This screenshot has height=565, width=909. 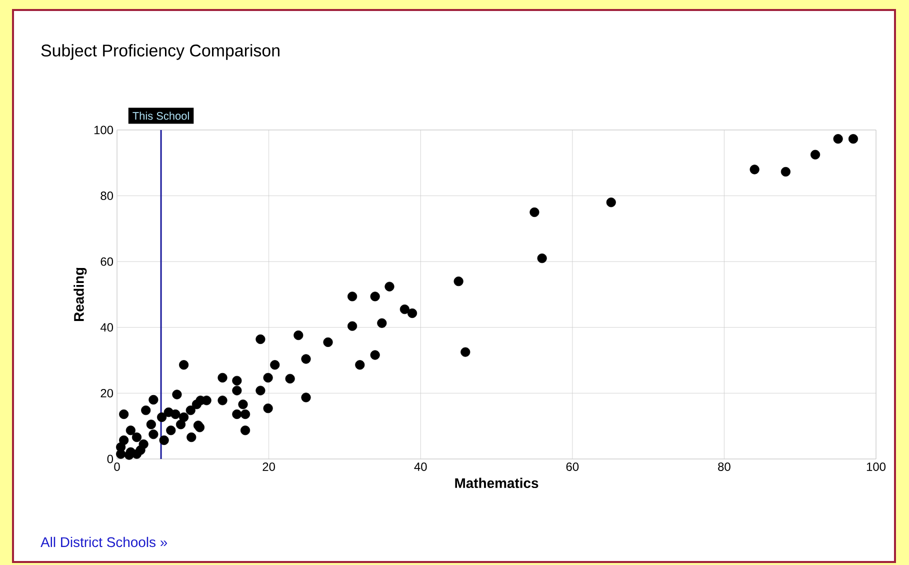 I want to click on chart-title: Subject Proficiency Comparison, so click(x=160, y=52).